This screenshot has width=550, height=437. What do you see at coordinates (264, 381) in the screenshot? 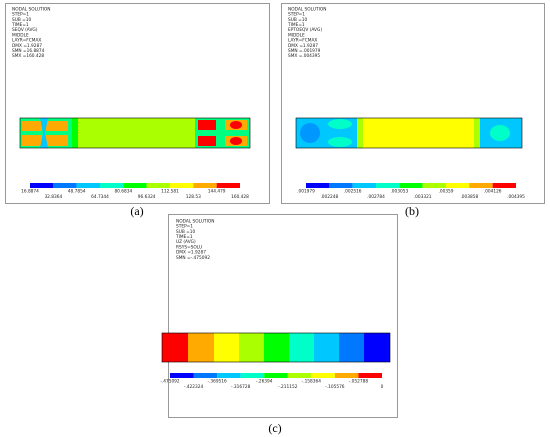
I see `legend-label: -.26394` at bounding box center [264, 381].